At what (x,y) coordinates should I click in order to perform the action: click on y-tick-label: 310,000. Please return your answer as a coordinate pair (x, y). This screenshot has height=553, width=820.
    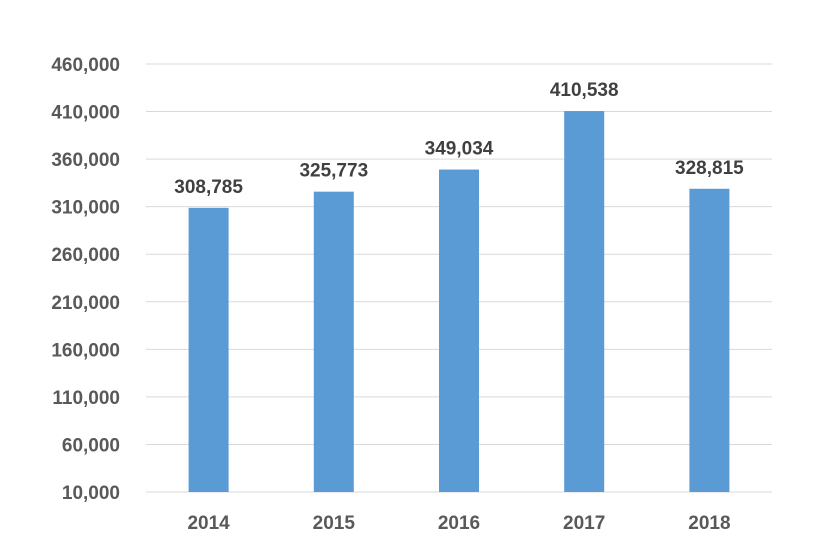
    Looking at the image, I should click on (85, 208).